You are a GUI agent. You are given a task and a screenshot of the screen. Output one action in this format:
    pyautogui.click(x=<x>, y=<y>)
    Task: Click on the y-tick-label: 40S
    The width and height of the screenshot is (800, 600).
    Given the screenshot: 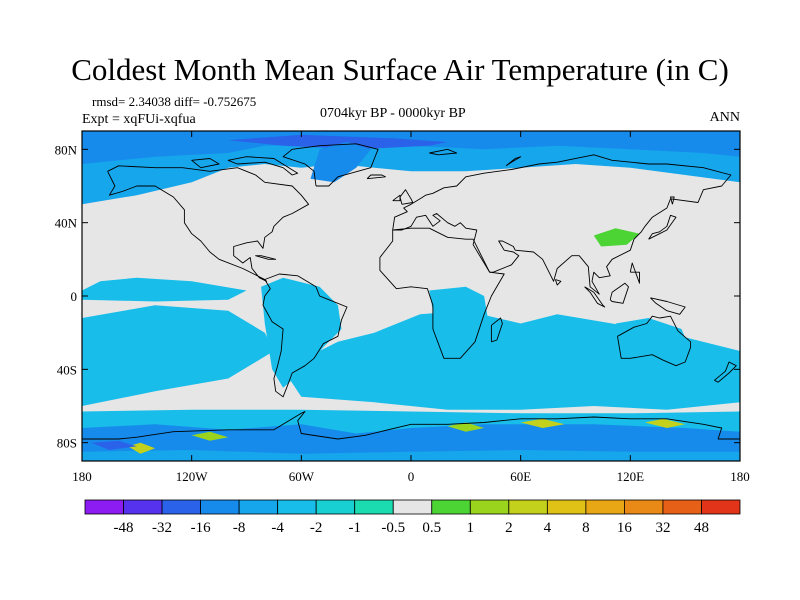 What is the action you would take?
    pyautogui.click(x=67, y=369)
    